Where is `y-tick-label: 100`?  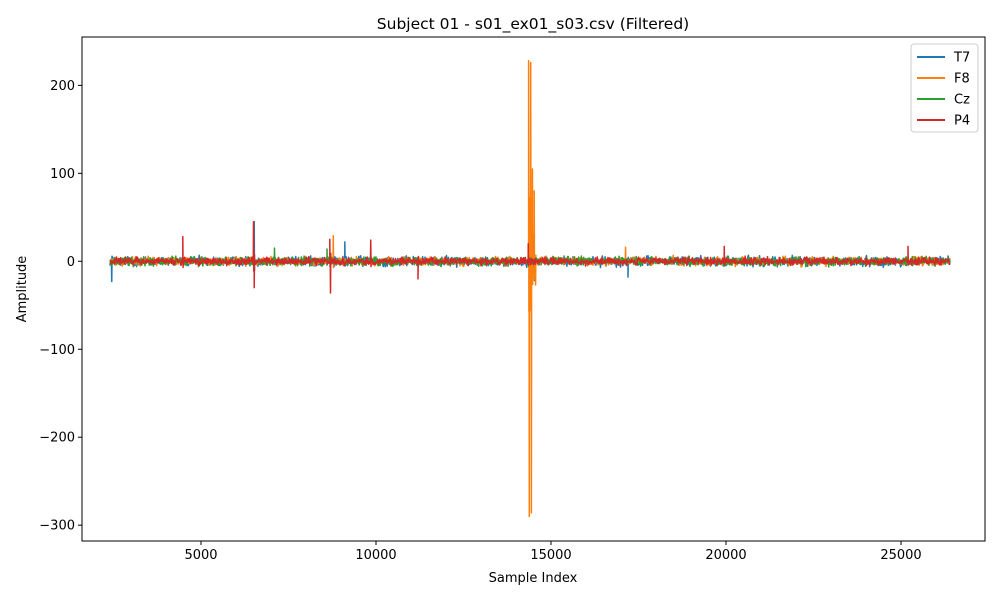 y-tick-label: 100 is located at coordinates (62, 174).